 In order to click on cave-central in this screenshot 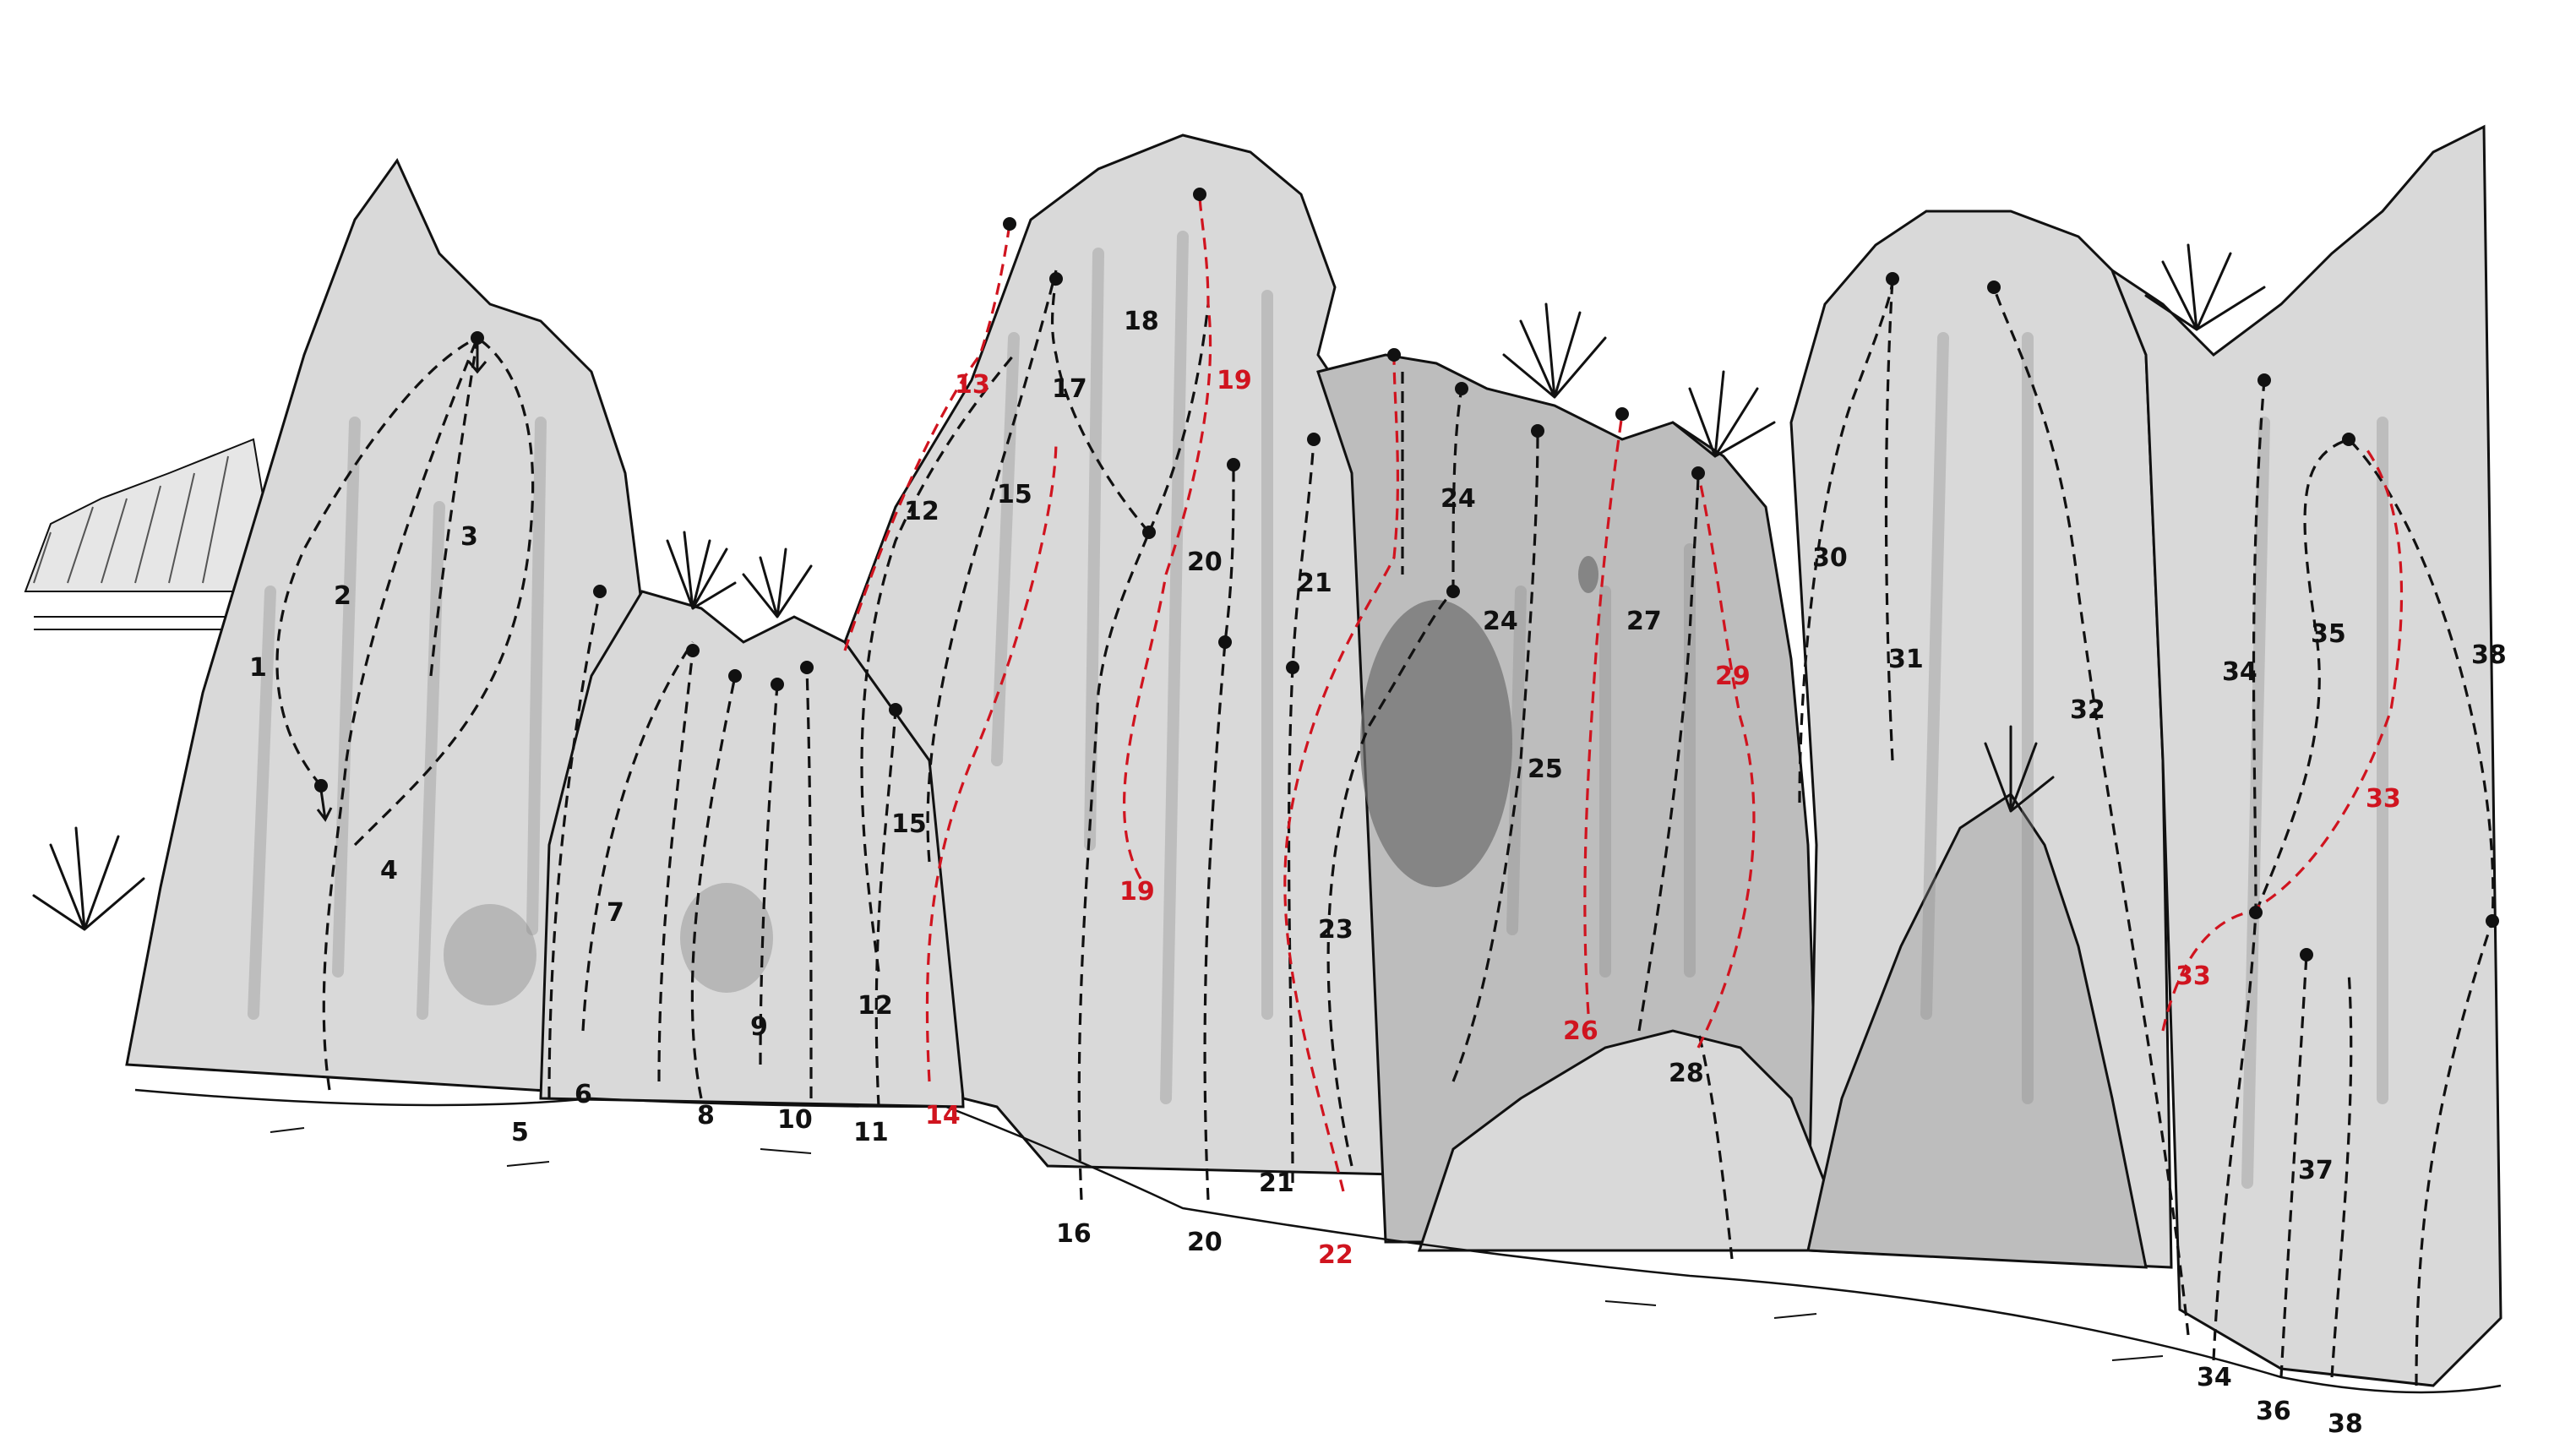, I will do `click(1436, 743)`.